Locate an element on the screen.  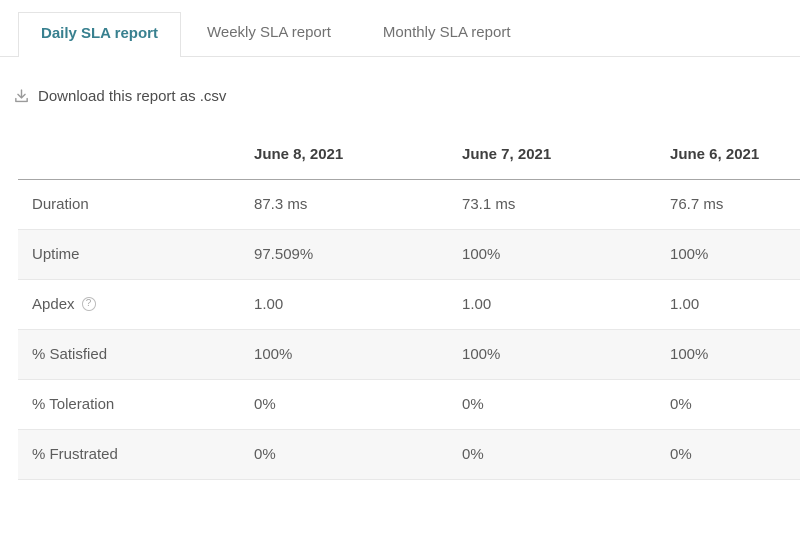
table-row-satisfied: % Satisfied 100% 100% 100% is located at coordinates (409, 354).